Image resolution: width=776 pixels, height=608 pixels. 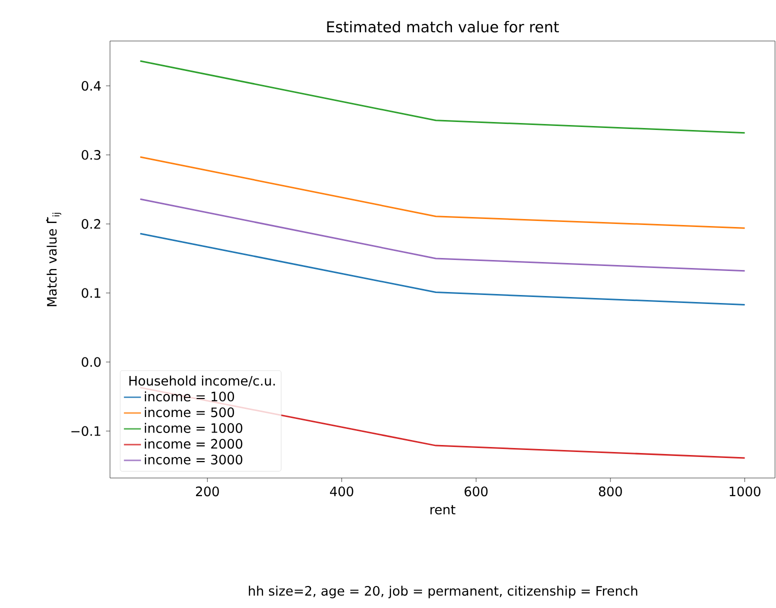 What do you see at coordinates (745, 491) in the screenshot?
I see `x-tick-label: 1000` at bounding box center [745, 491].